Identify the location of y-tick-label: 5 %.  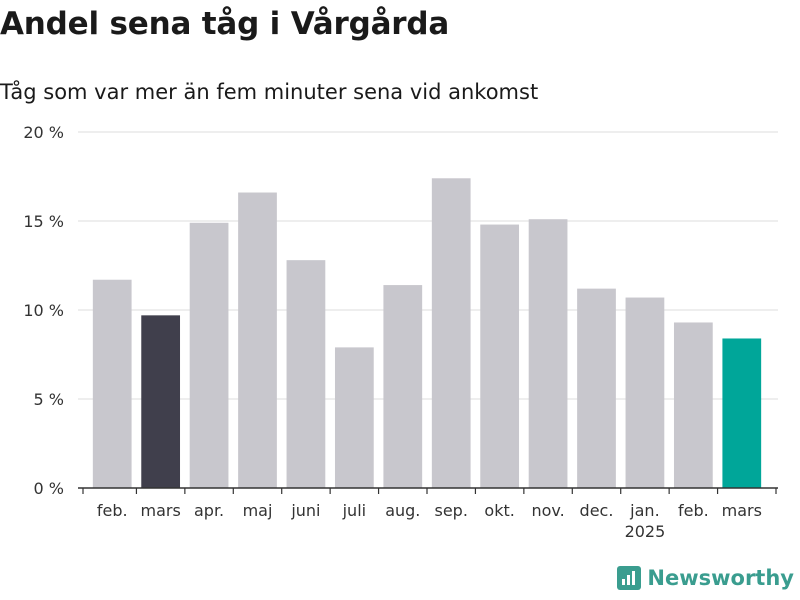
(49, 399).